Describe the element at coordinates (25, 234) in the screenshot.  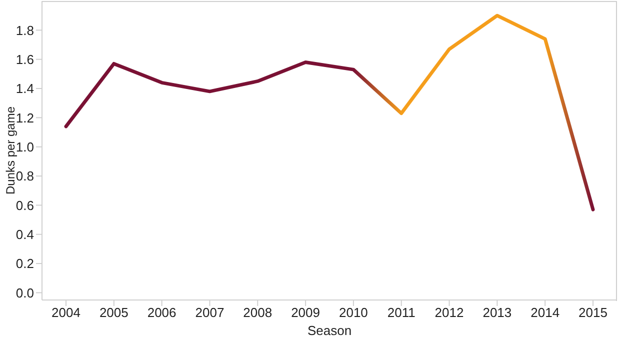
I see `y-tick-label: 0.4` at that location.